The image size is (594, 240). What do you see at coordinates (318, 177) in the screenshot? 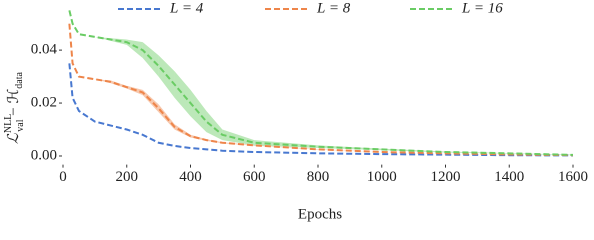
I see `x-tick-label: 800` at bounding box center [318, 177].